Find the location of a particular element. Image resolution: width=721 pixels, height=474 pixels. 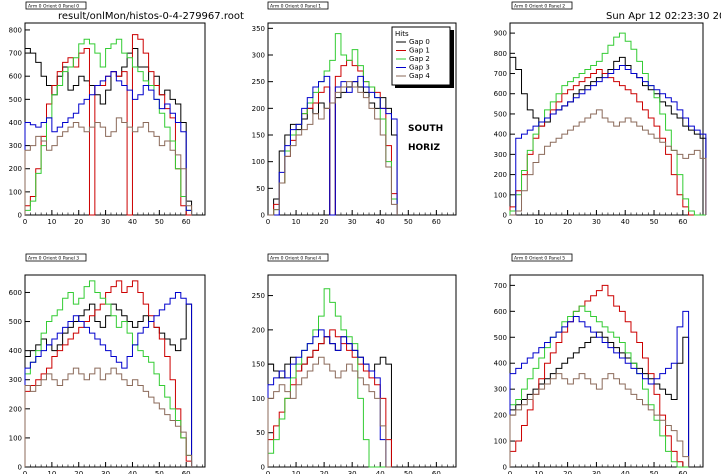

legend-box is located at coordinates (421, 56).